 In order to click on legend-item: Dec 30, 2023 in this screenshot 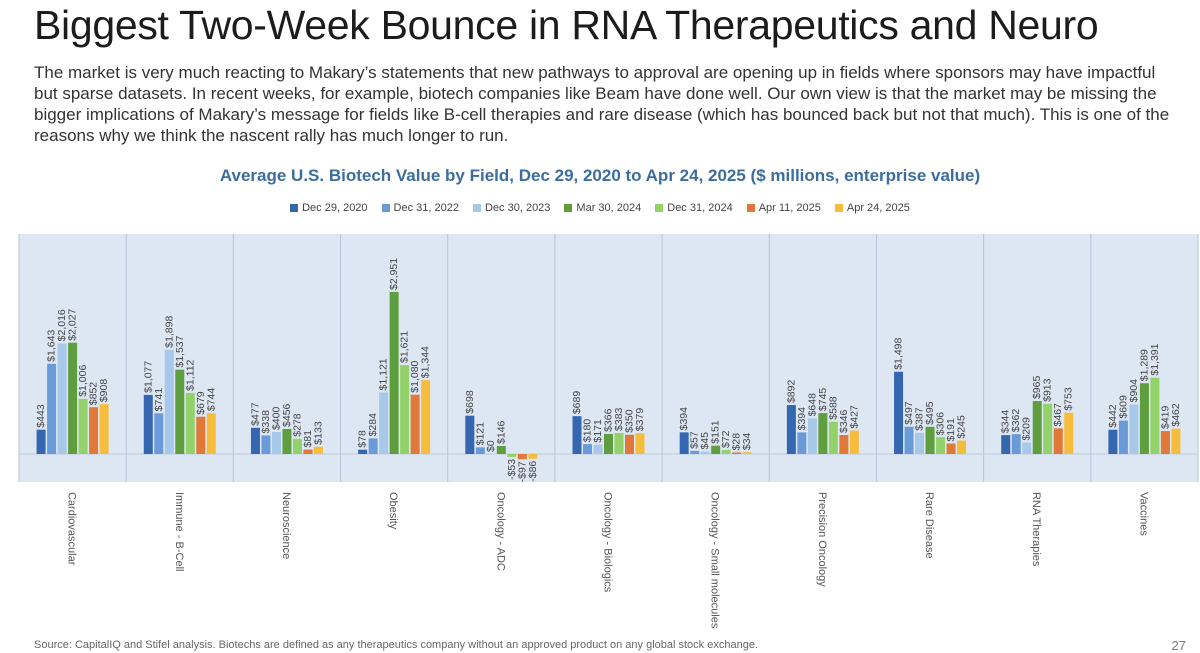, I will do `click(511, 208)`.